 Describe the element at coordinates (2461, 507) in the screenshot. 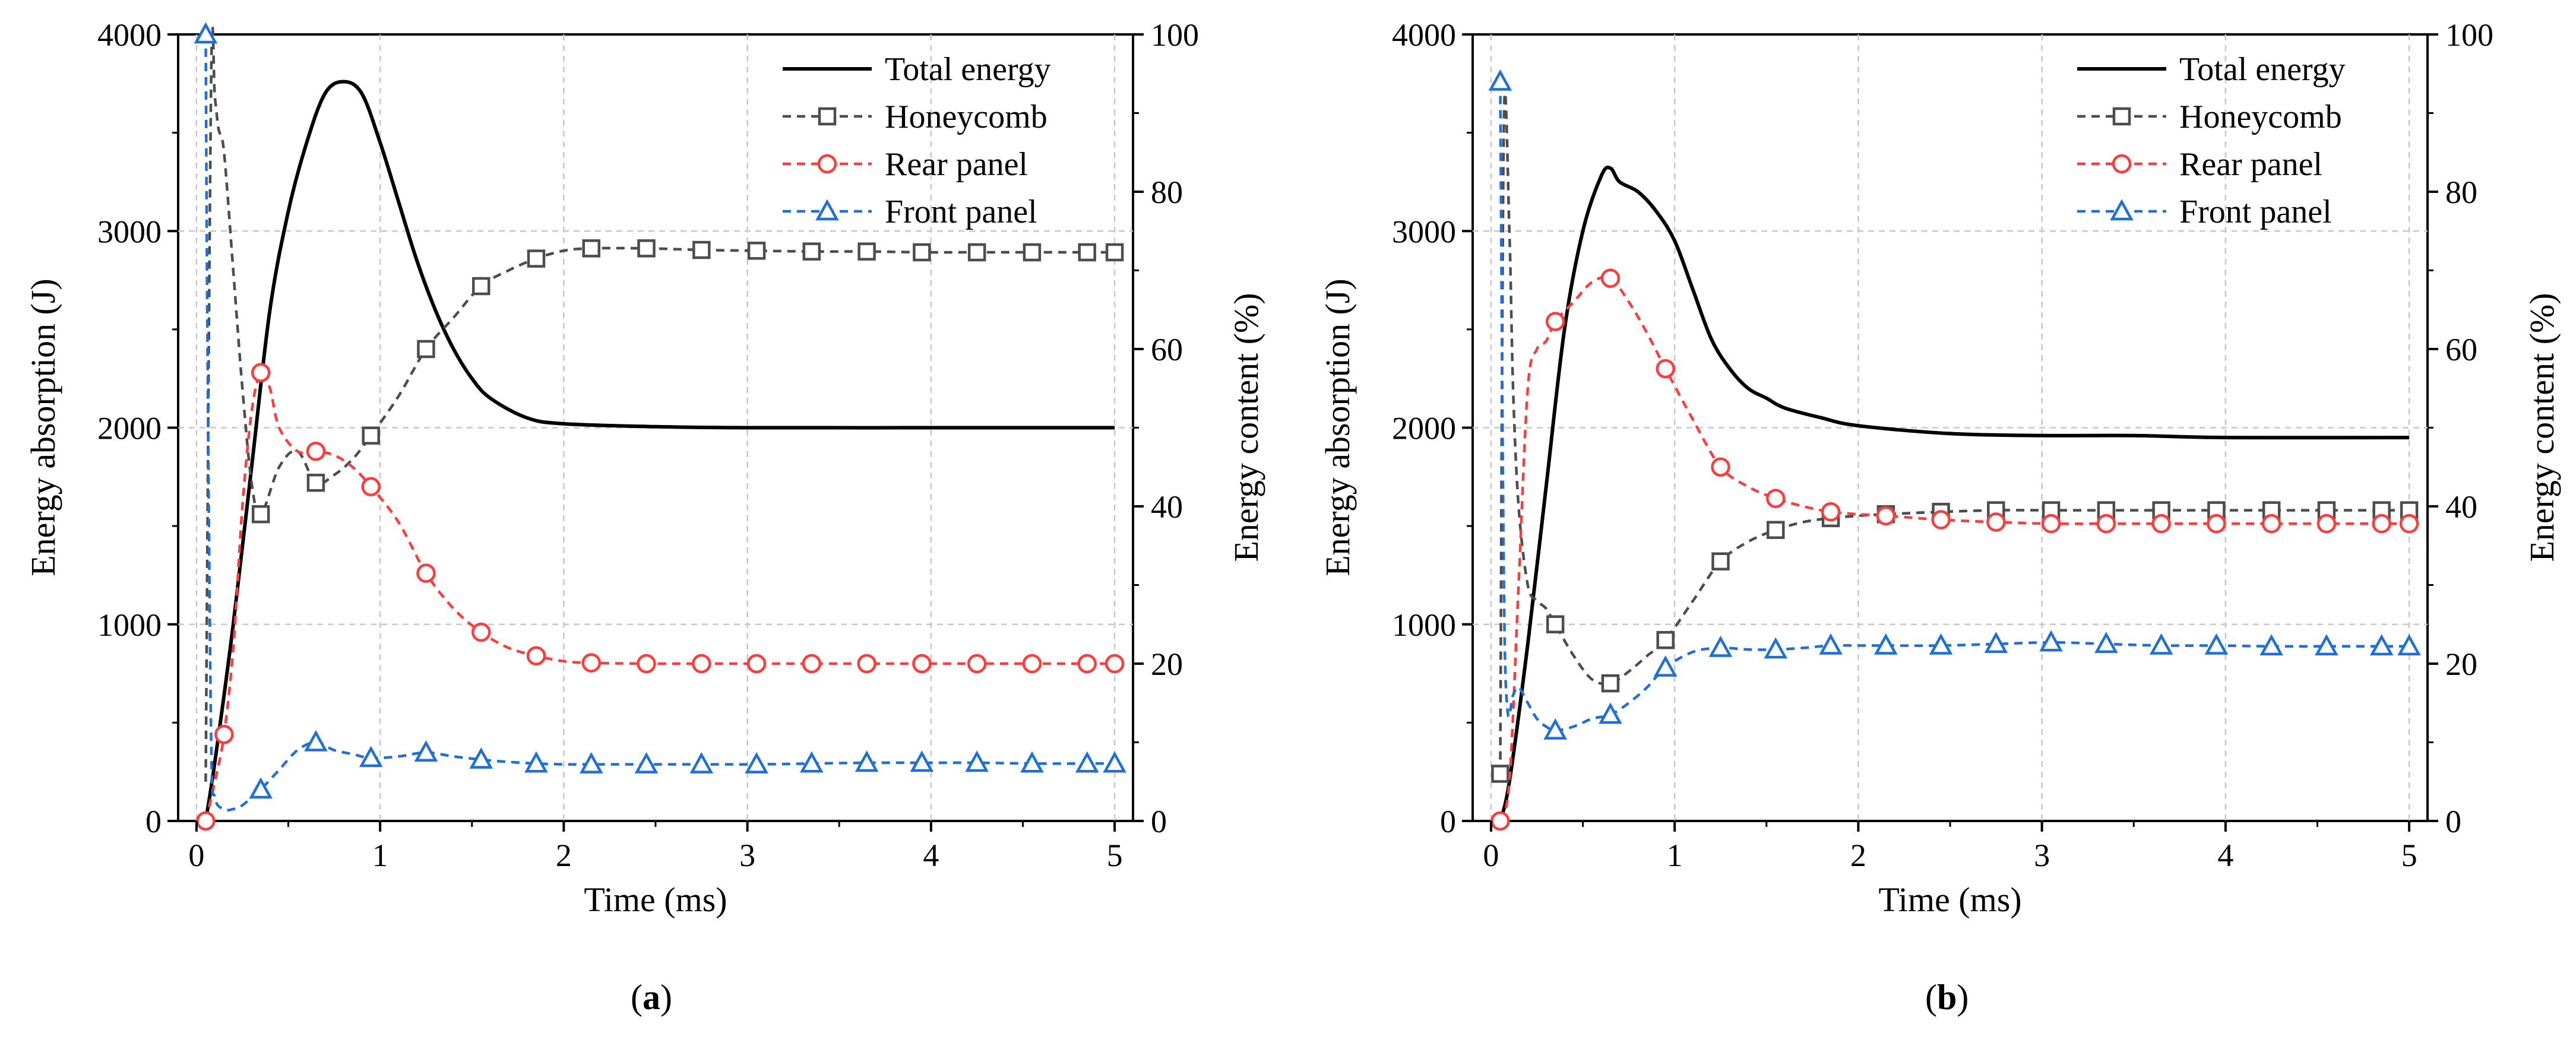

I see `y-tick-label-right: 40` at that location.